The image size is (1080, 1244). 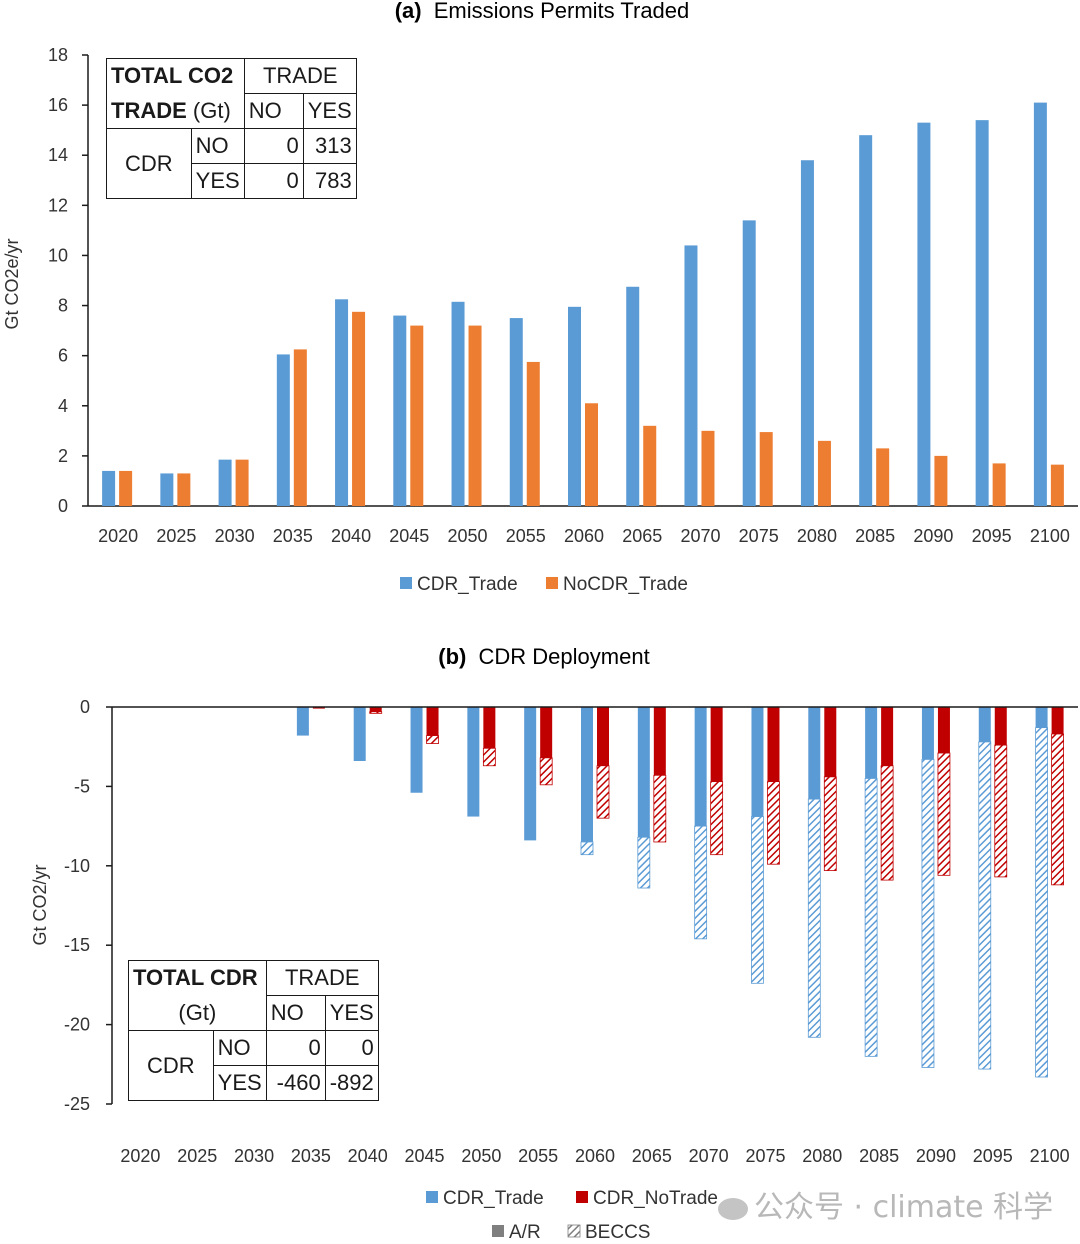 What do you see at coordinates (171, 1065) in the screenshot?
I see `table-b-row-group: CDR` at bounding box center [171, 1065].